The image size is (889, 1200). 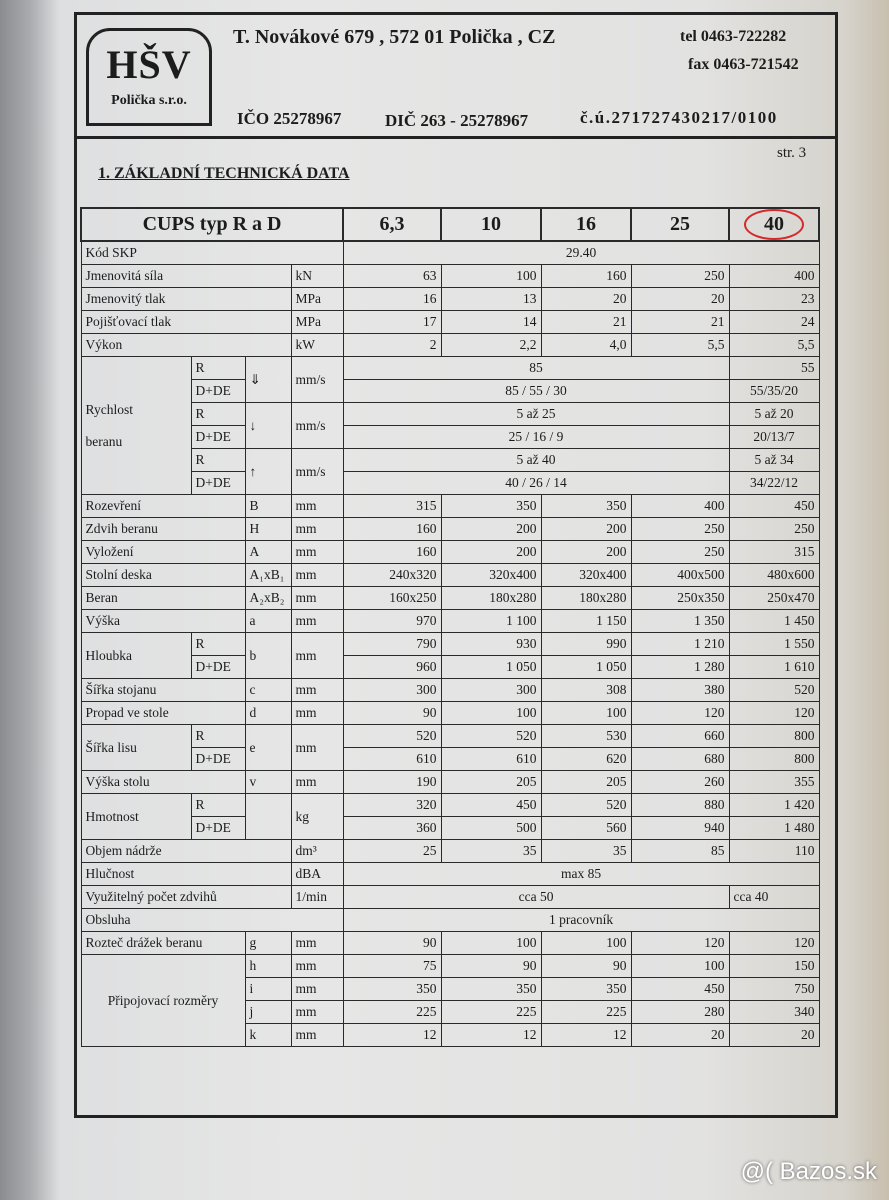 What do you see at coordinates (581, 874) in the screenshot?
I see `label-cell: max 85` at bounding box center [581, 874].